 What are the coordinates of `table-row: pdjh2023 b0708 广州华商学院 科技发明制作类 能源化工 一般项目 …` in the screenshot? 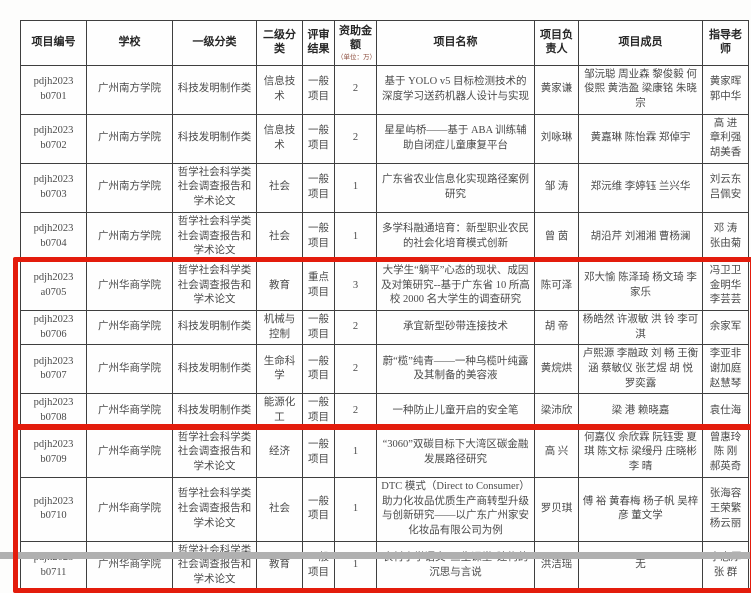 It's located at (384, 411).